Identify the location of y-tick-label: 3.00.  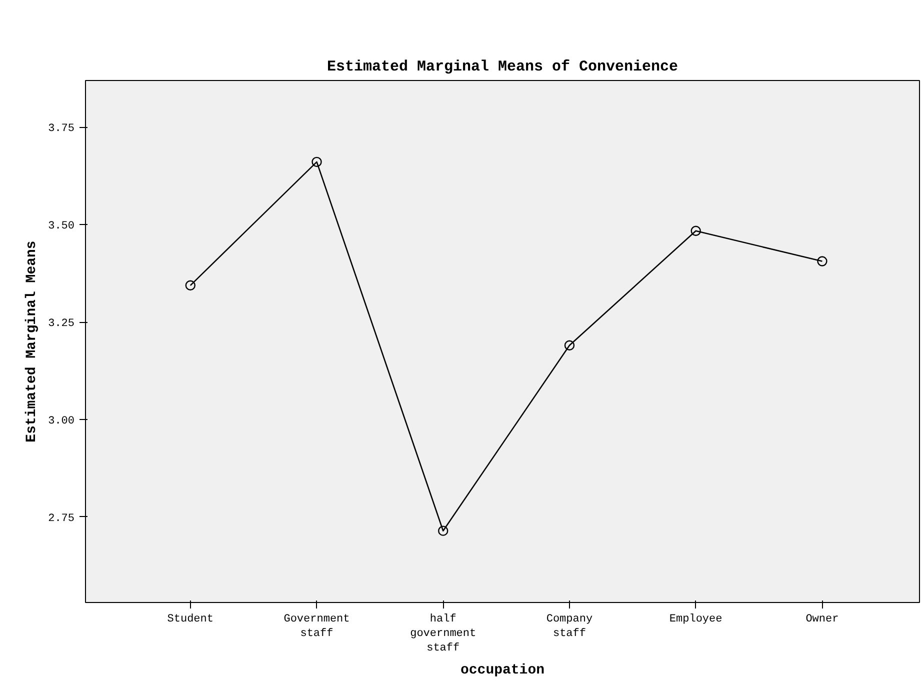
(61, 421).